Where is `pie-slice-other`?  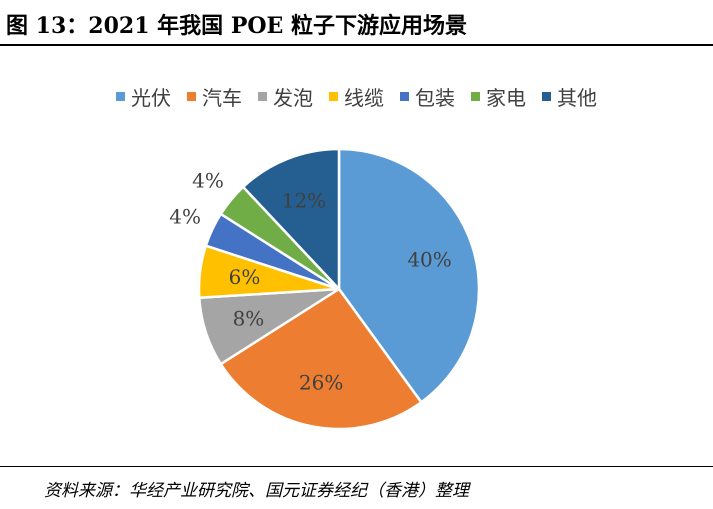 pie-slice-other is located at coordinates (291, 220).